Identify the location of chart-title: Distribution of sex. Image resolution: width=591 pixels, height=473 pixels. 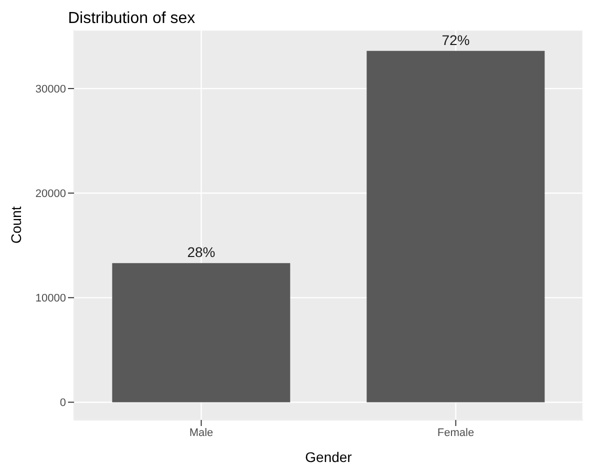
(131, 19).